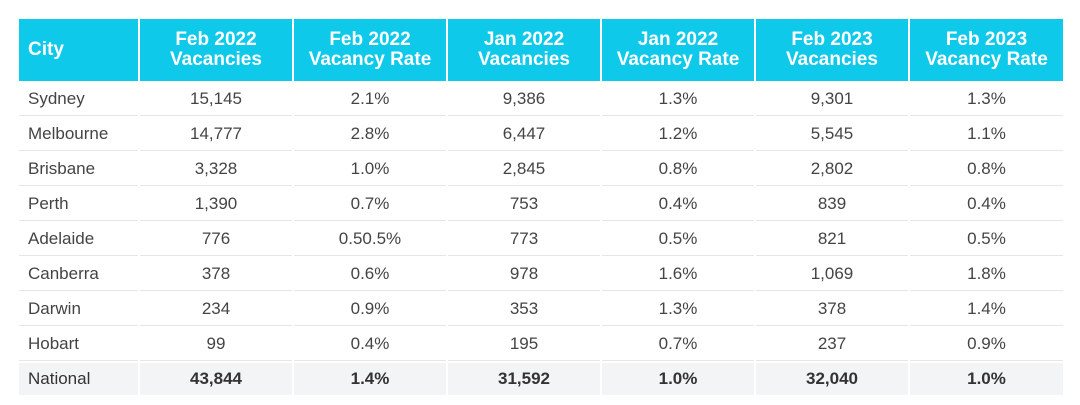 The height and width of the screenshot is (405, 1080). What do you see at coordinates (216, 344) in the screenshot?
I see `table-cell: 99` at bounding box center [216, 344].